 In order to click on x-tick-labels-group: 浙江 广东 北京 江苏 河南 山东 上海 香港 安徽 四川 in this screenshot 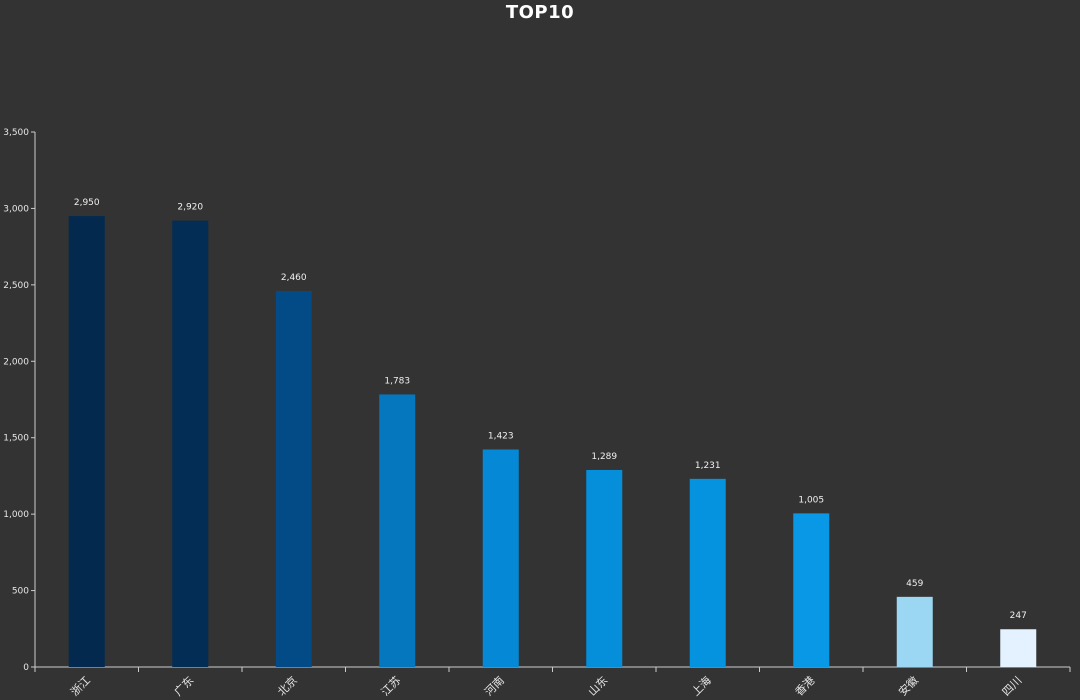, I will do `click(546, 685)`.